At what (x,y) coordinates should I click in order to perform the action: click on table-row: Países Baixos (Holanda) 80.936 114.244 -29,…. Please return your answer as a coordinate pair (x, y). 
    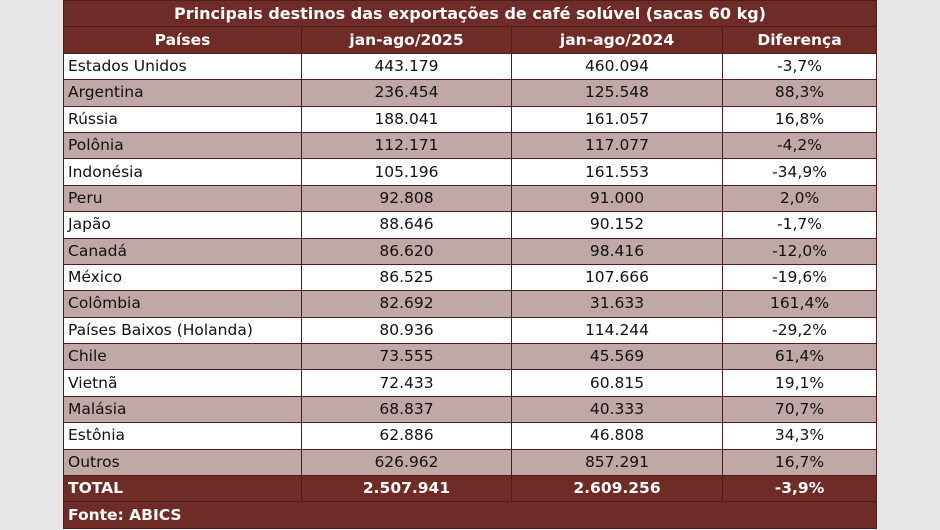
    Looking at the image, I should click on (470, 330).